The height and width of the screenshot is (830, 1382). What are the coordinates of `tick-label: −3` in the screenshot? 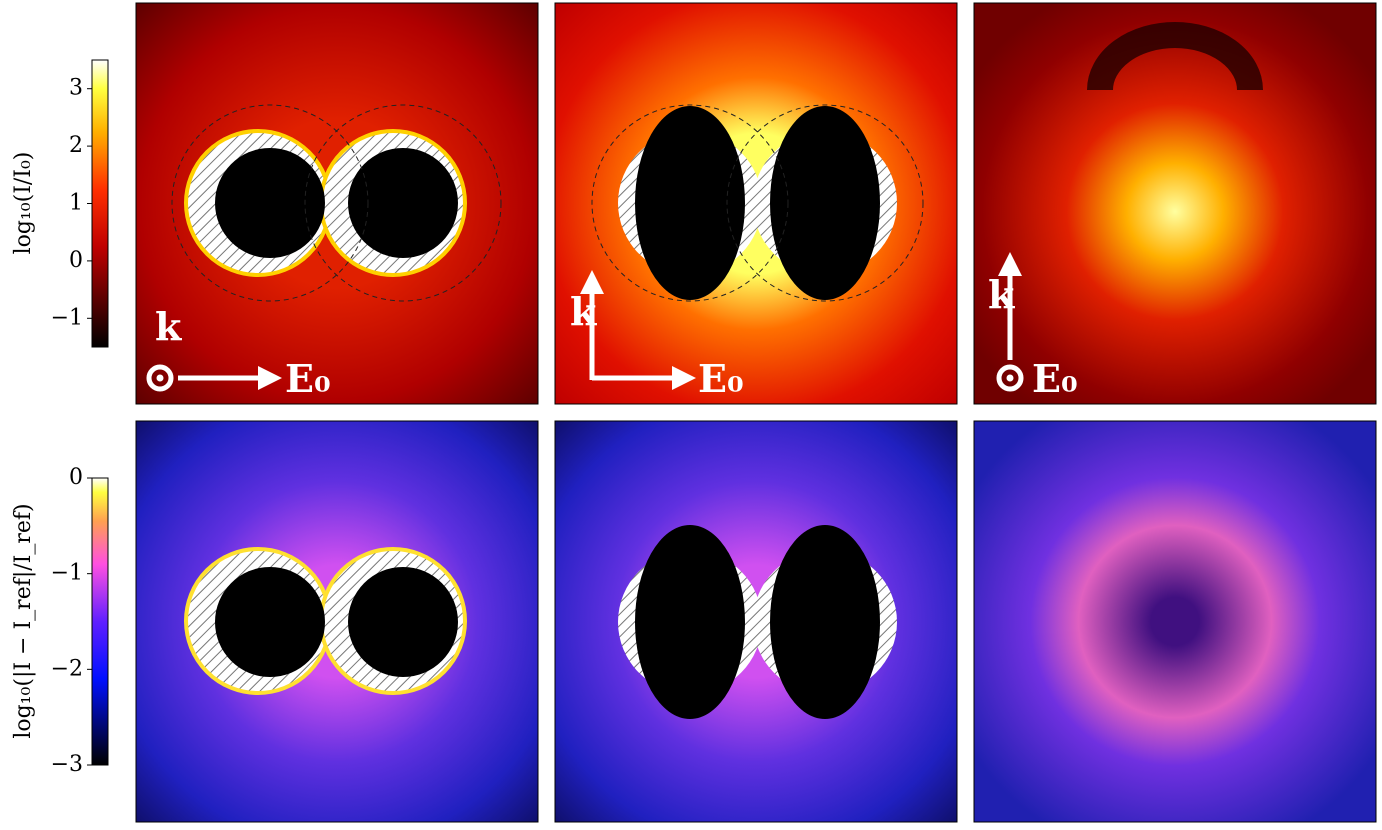 It's located at (67, 764).